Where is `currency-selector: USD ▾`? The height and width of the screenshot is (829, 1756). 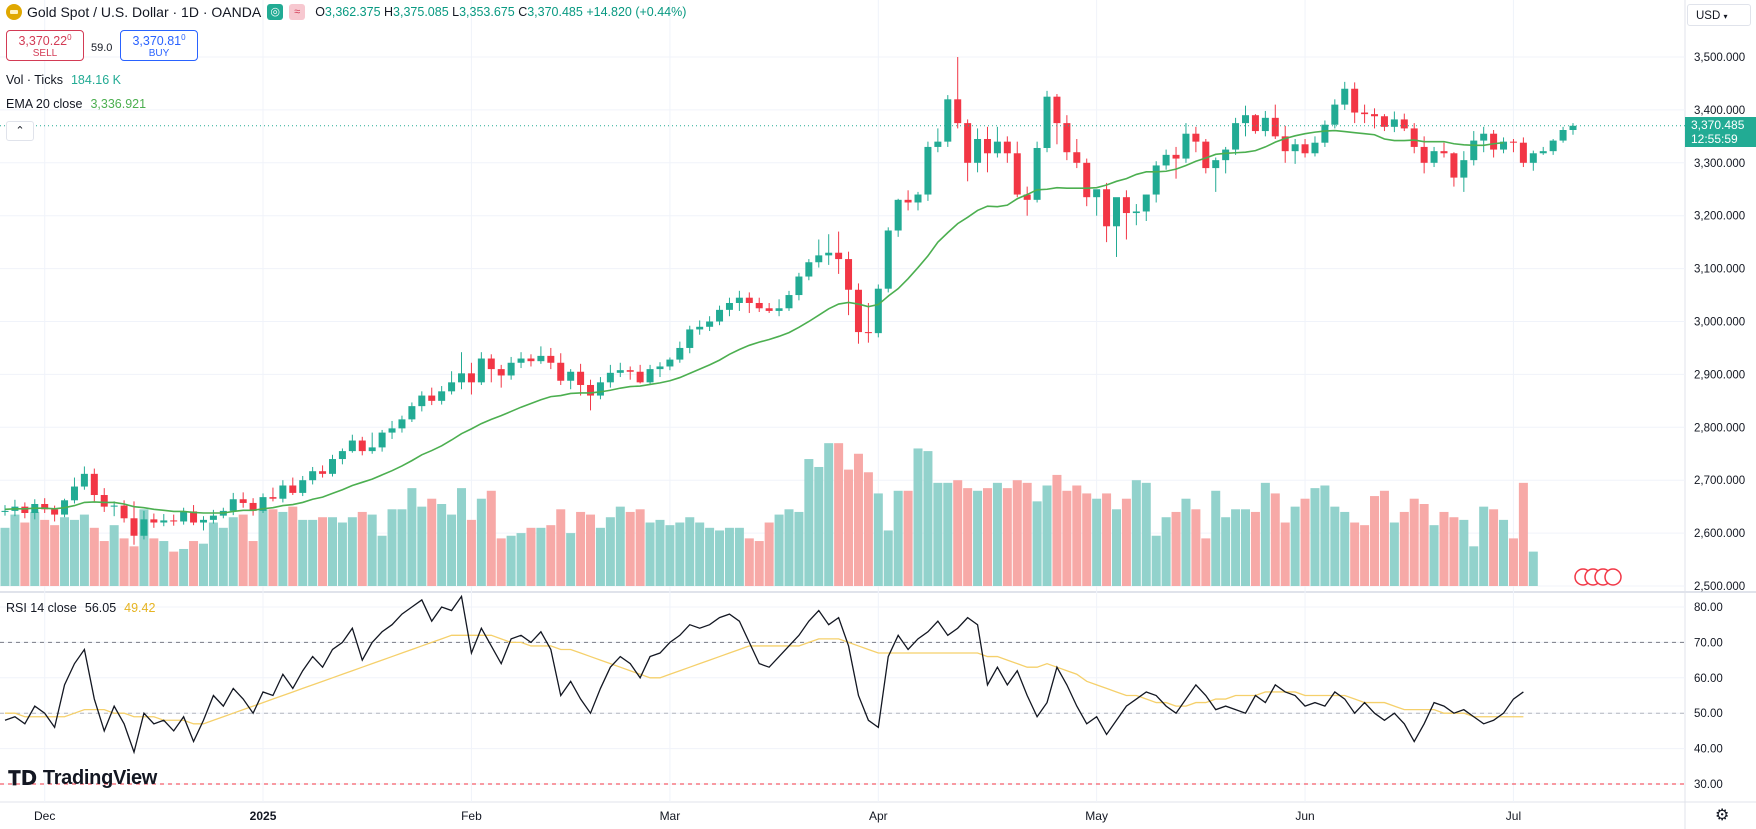 currency-selector: USD ▾ is located at coordinates (1719, 15).